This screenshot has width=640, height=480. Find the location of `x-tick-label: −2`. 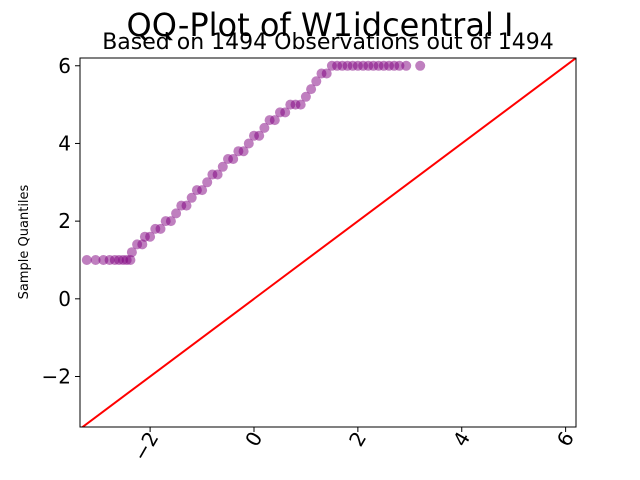

x-tick-label: −2 is located at coordinates (146, 447).